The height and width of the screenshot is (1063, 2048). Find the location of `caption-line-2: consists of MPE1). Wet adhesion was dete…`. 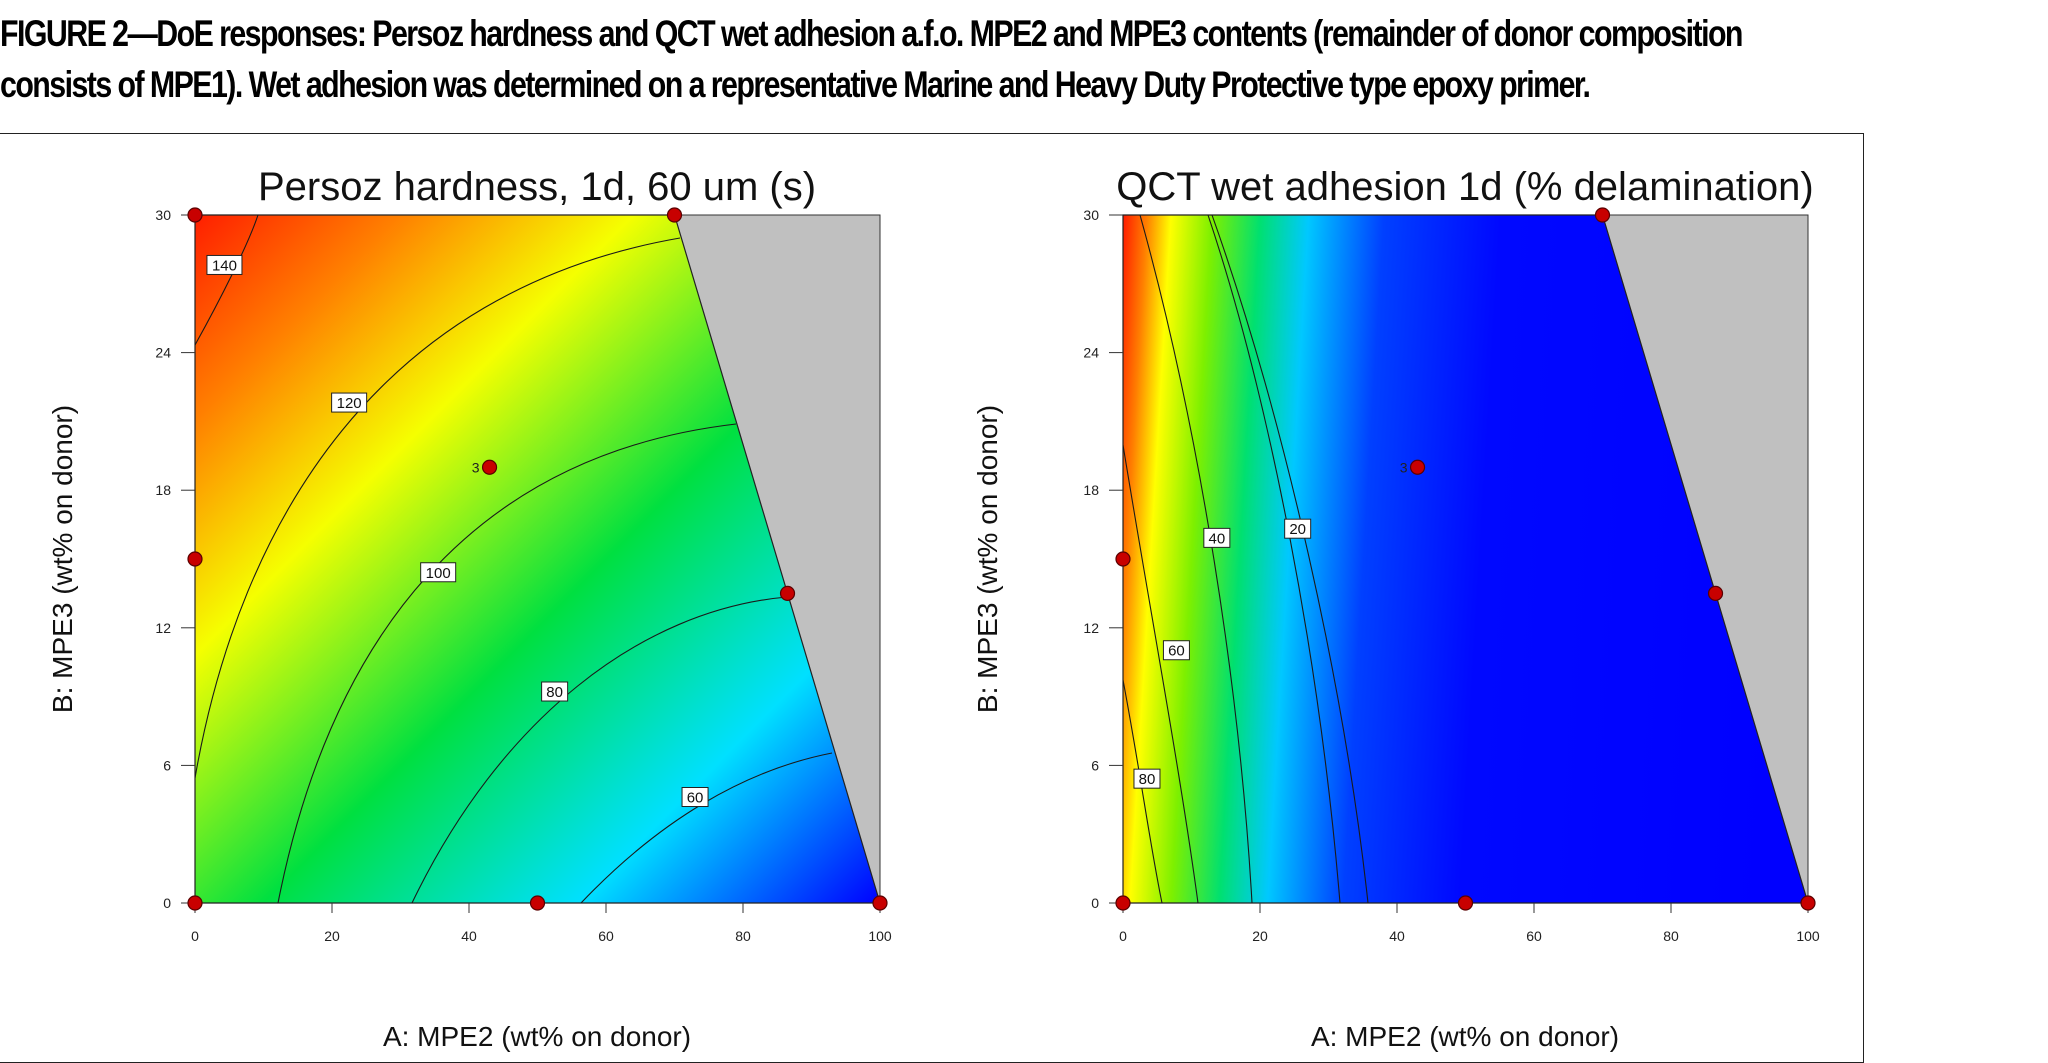

caption-line-2: consists of MPE1). Wet adhesion was dete… is located at coordinates (795, 84).